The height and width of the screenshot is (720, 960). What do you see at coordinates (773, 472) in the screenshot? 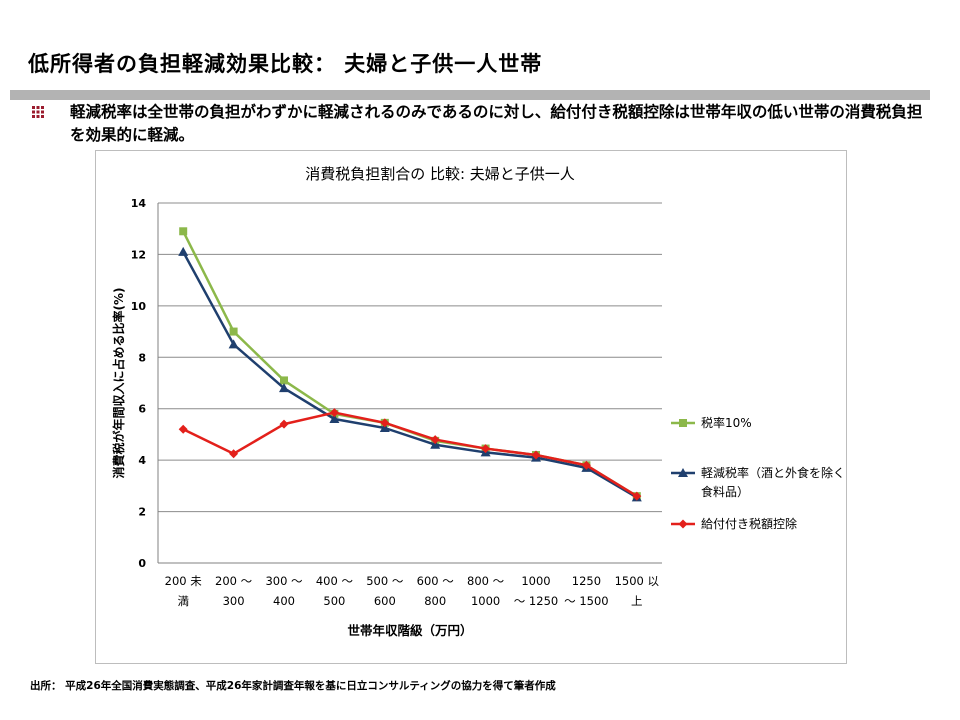
I see `legend-label: 軽減税率（酒と外食を除く` at bounding box center [773, 472].